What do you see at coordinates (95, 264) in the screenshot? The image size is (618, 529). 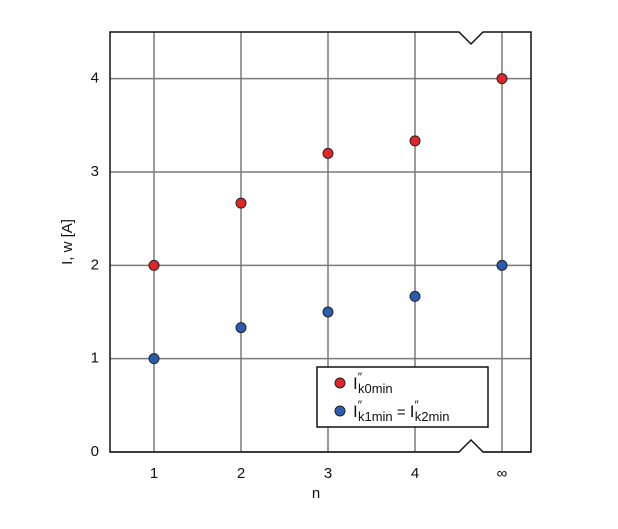 I see `y-tick-label: 2` at bounding box center [95, 264].